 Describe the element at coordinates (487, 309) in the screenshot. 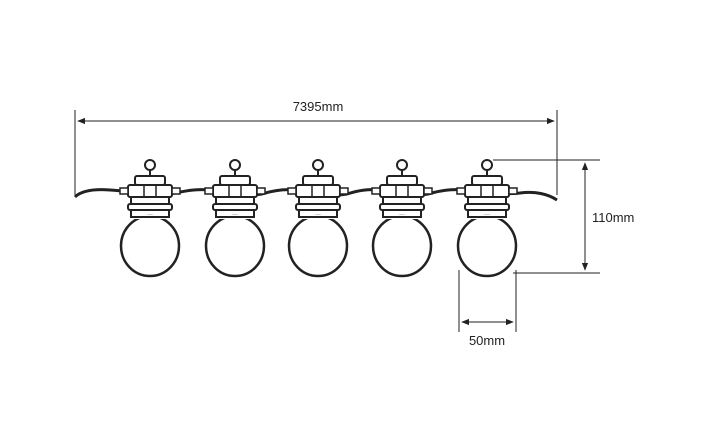

I see `bulb-width-dimension: 50mm` at that location.